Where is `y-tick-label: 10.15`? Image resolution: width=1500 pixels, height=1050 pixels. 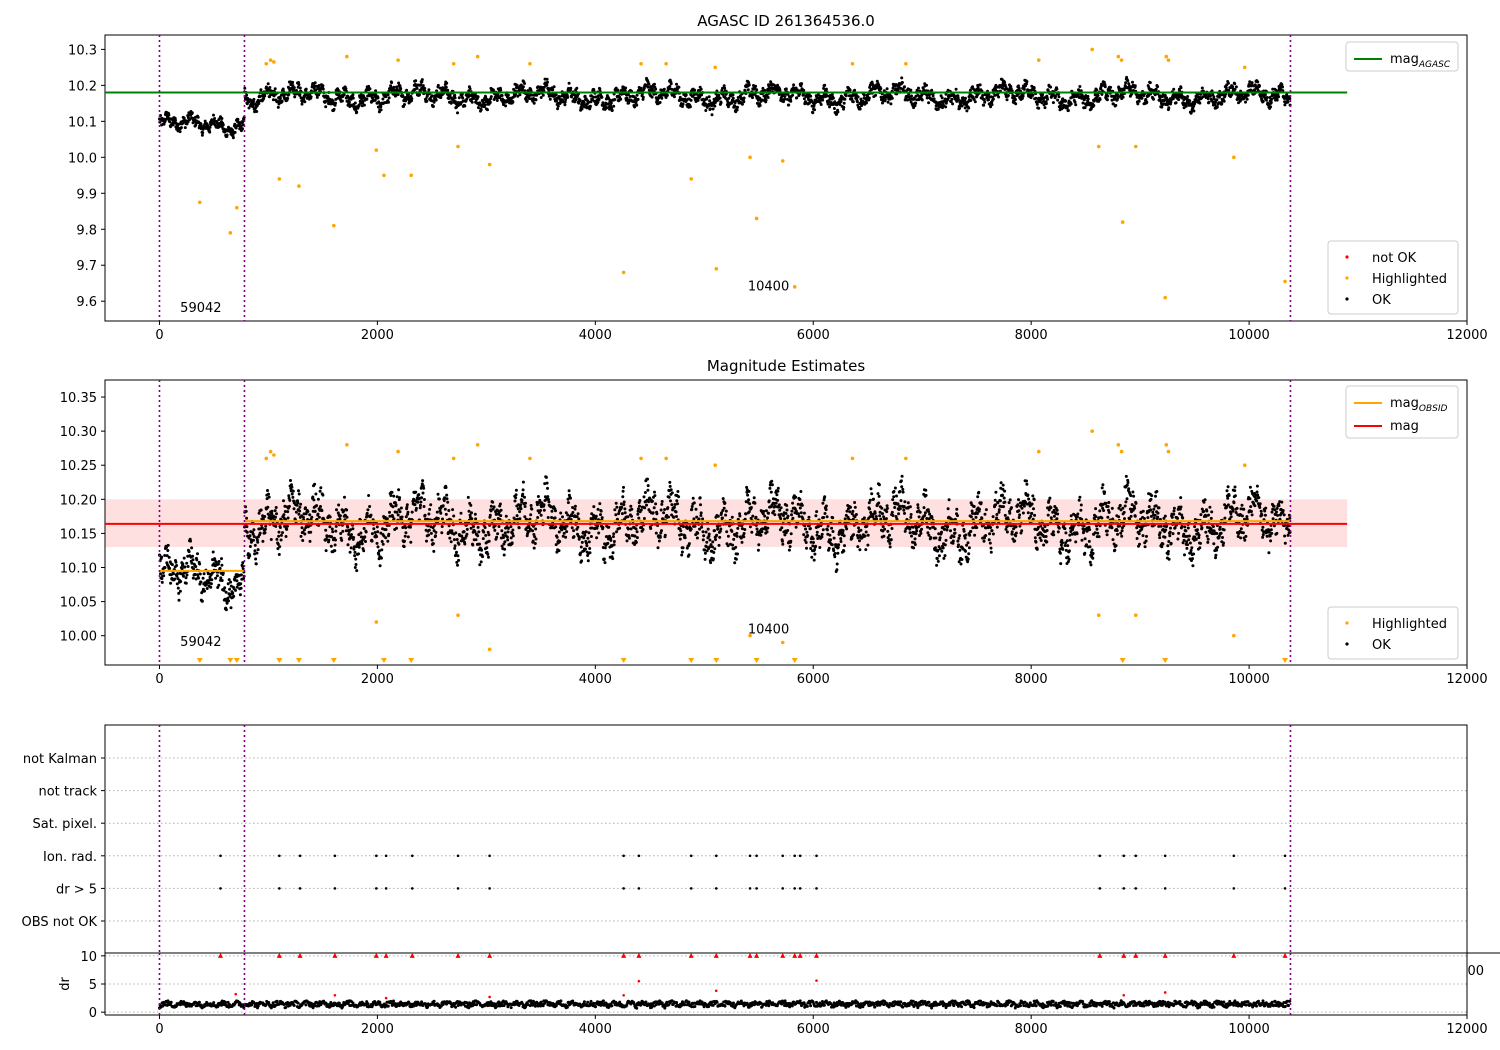 y-tick-label: 10.15 is located at coordinates (78, 534).